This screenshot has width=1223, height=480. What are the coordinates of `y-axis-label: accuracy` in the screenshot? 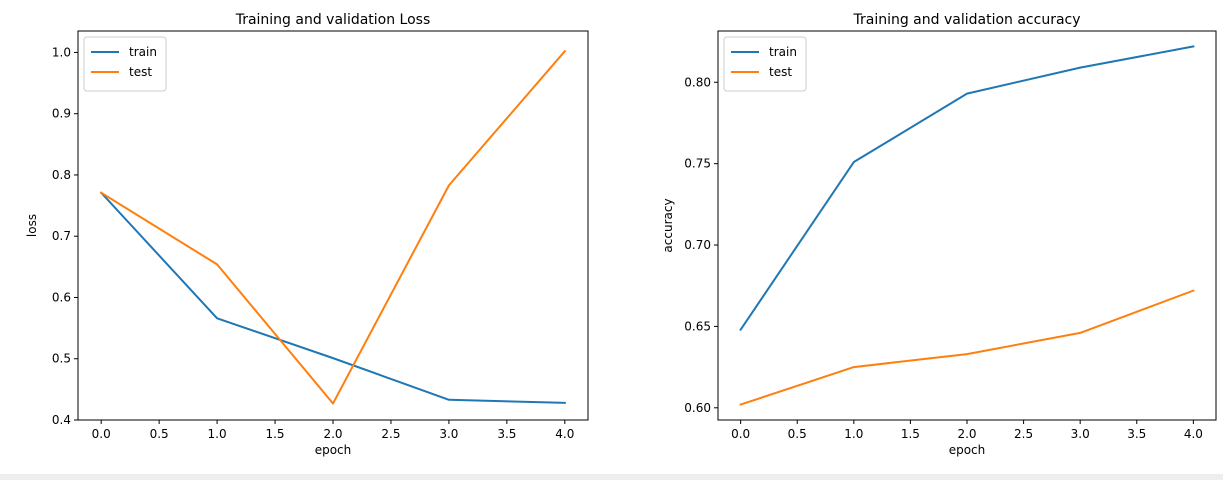 It's located at (668, 225).